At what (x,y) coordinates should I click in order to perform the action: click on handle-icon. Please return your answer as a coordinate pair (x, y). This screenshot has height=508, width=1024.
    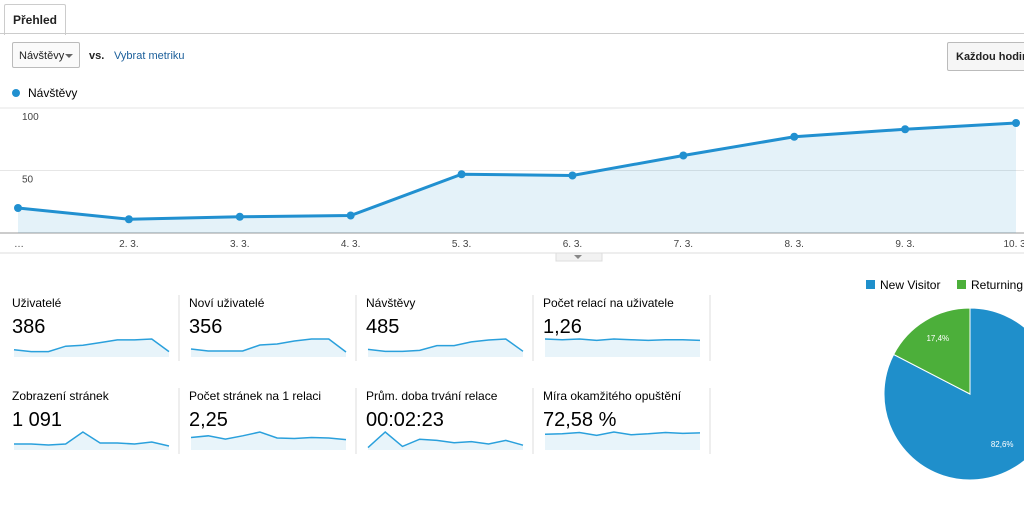
    Looking at the image, I should click on (578, 257).